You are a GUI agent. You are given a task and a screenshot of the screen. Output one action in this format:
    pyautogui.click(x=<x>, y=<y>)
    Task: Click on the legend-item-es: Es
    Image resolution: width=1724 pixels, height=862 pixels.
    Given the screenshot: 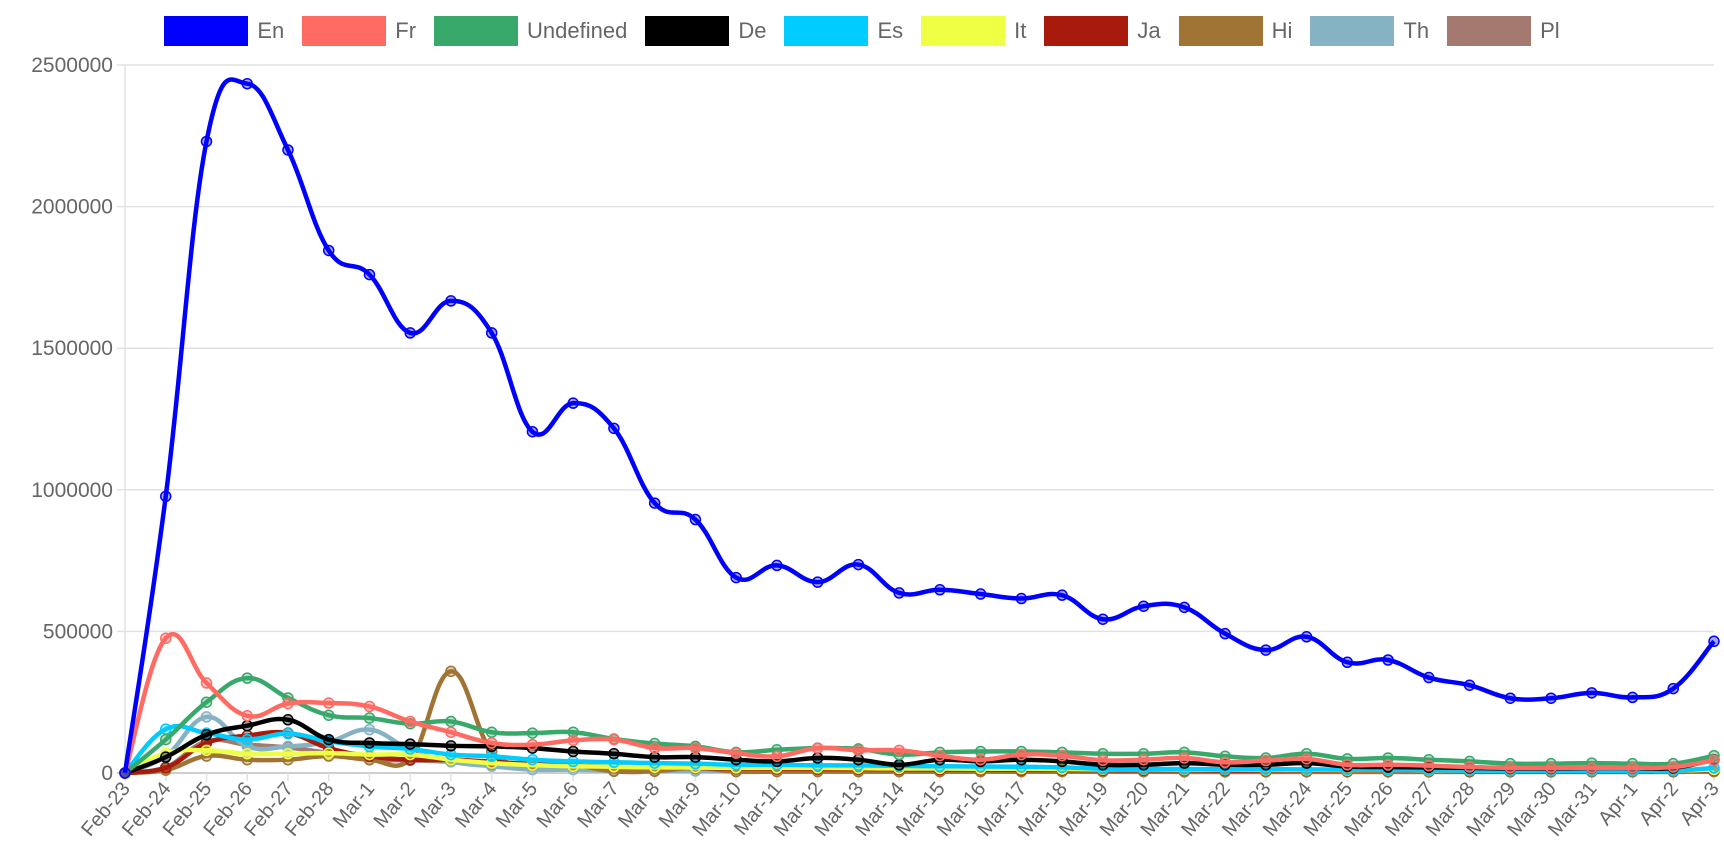 What is the action you would take?
    pyautogui.click(x=843, y=31)
    